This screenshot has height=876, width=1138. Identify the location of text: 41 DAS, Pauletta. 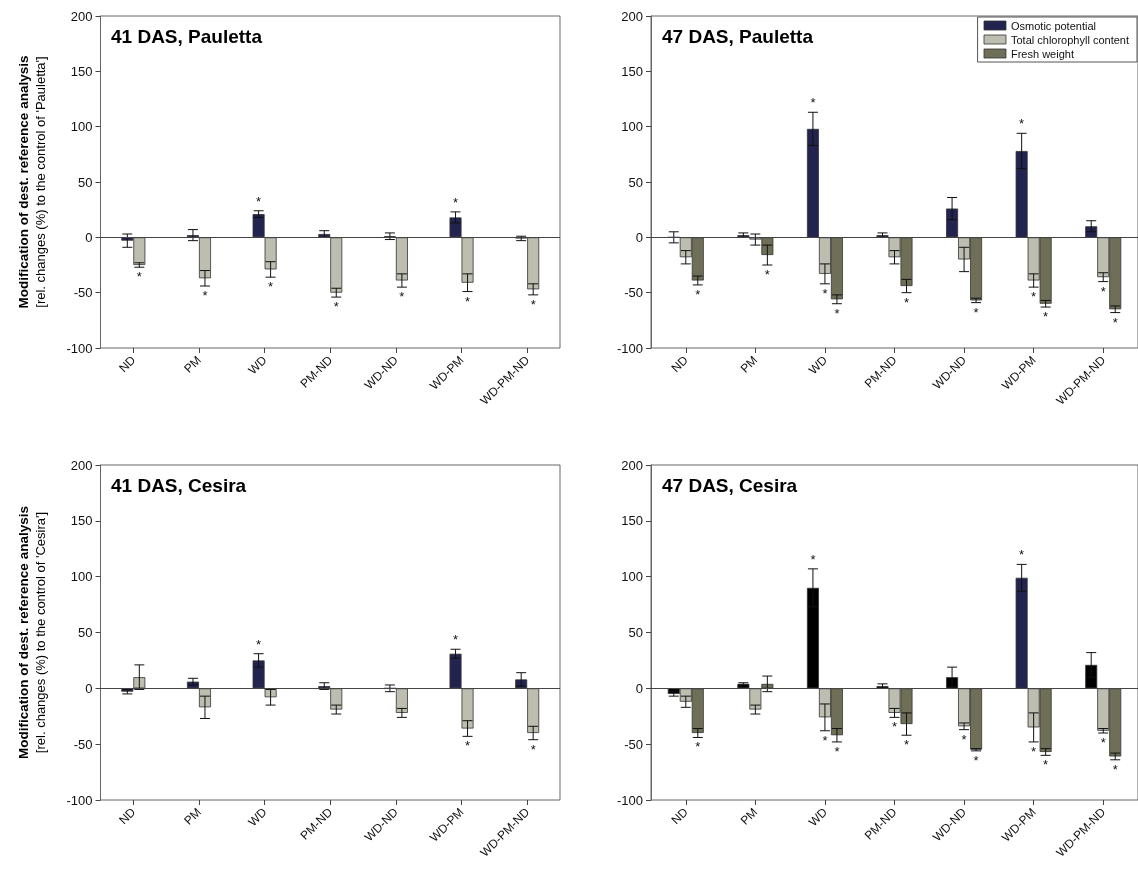
(187, 36).